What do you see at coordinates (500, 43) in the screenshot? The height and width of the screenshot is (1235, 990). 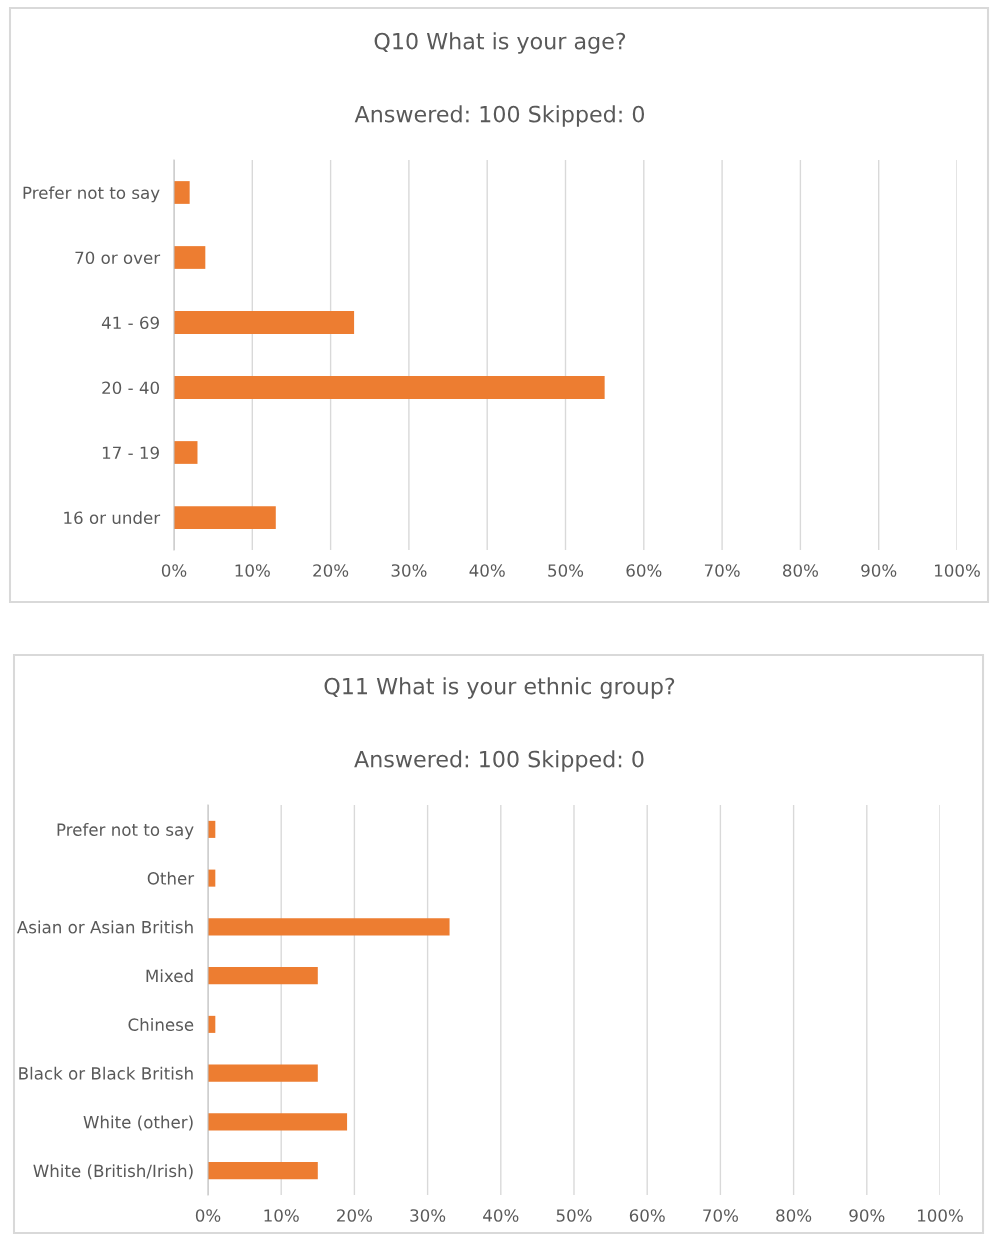 I see `chart-title: Q10 What is your age?` at bounding box center [500, 43].